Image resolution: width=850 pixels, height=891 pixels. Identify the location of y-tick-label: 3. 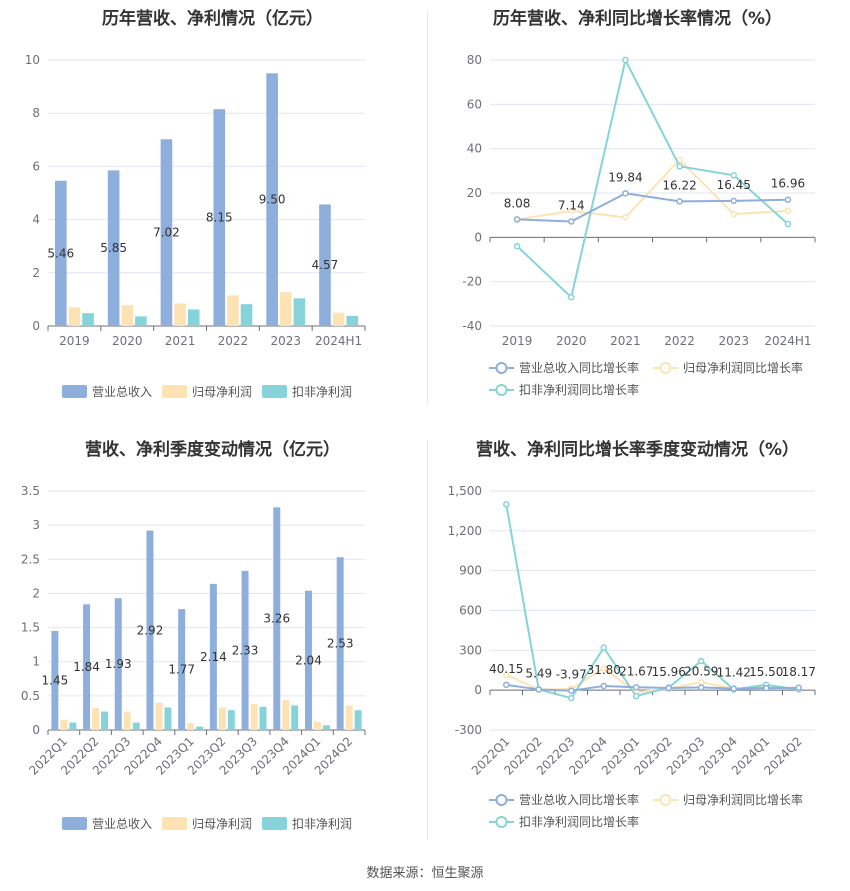
(36, 525).